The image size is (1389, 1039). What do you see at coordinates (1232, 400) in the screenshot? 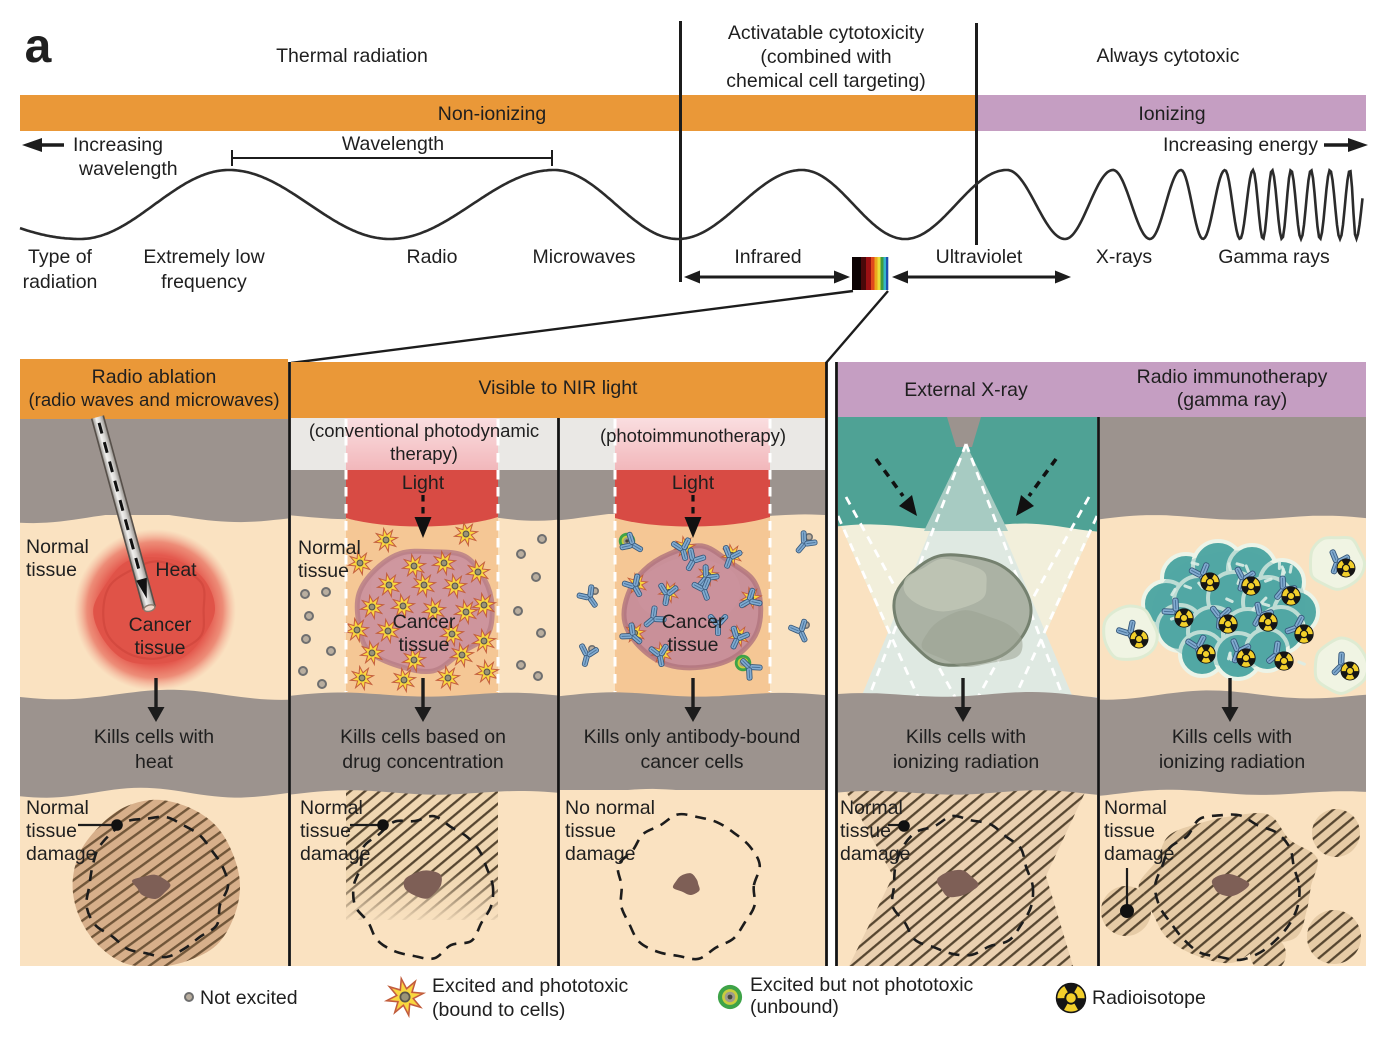
I see `svg-text: (gamma ray)` at bounding box center [1232, 400].